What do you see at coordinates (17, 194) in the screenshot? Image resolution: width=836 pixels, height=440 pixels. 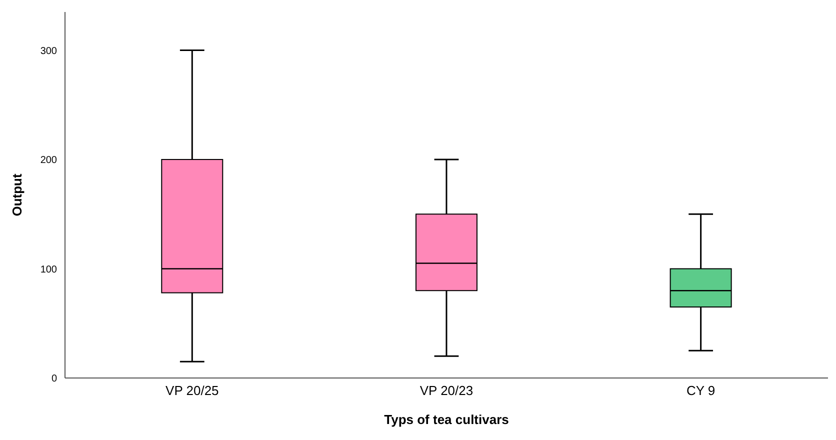 I see `y-axis-title: Output` at bounding box center [17, 194].